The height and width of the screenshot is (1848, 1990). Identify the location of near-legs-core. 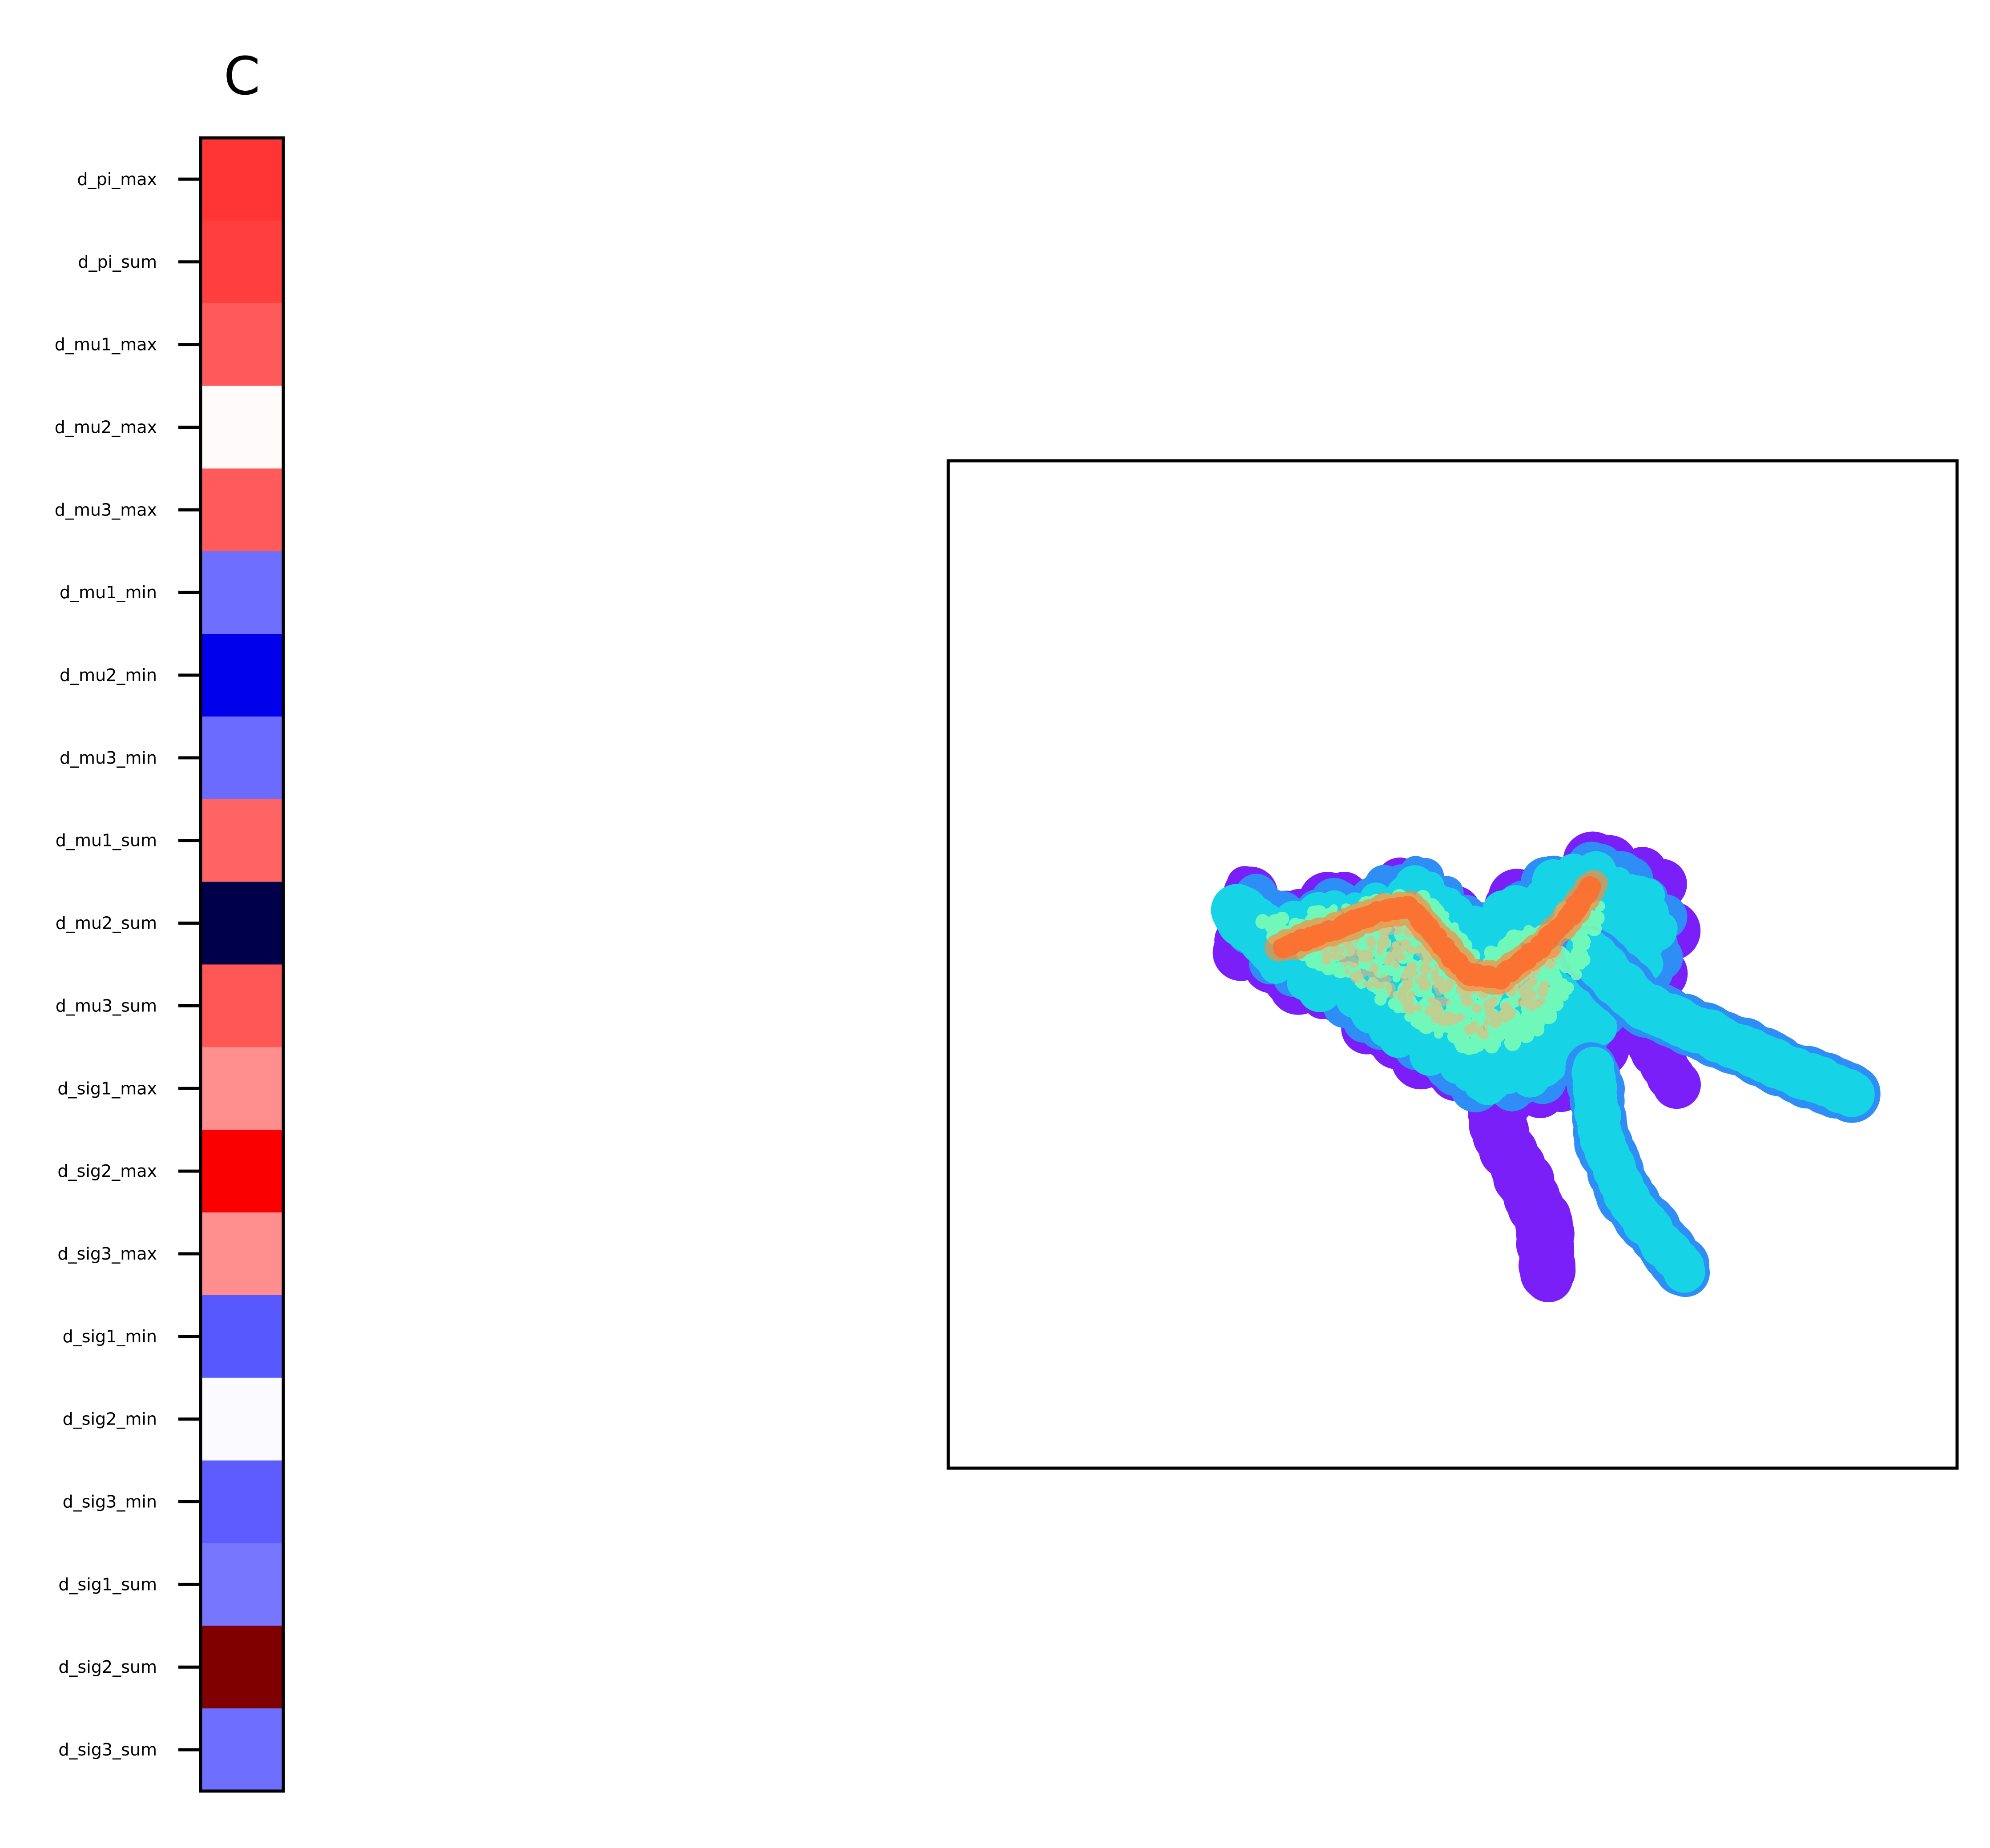
(1720, 1111).